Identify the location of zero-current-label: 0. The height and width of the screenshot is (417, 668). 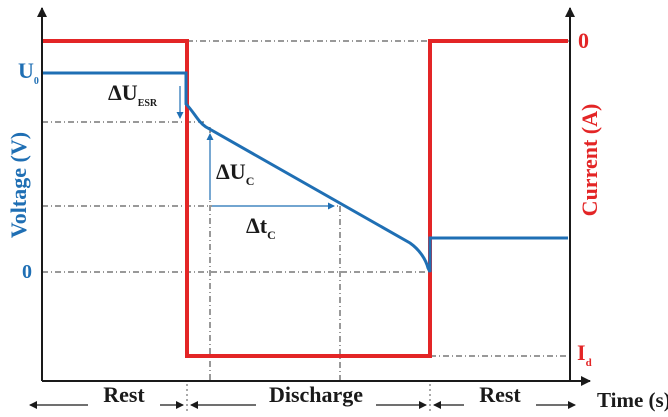
(583, 40).